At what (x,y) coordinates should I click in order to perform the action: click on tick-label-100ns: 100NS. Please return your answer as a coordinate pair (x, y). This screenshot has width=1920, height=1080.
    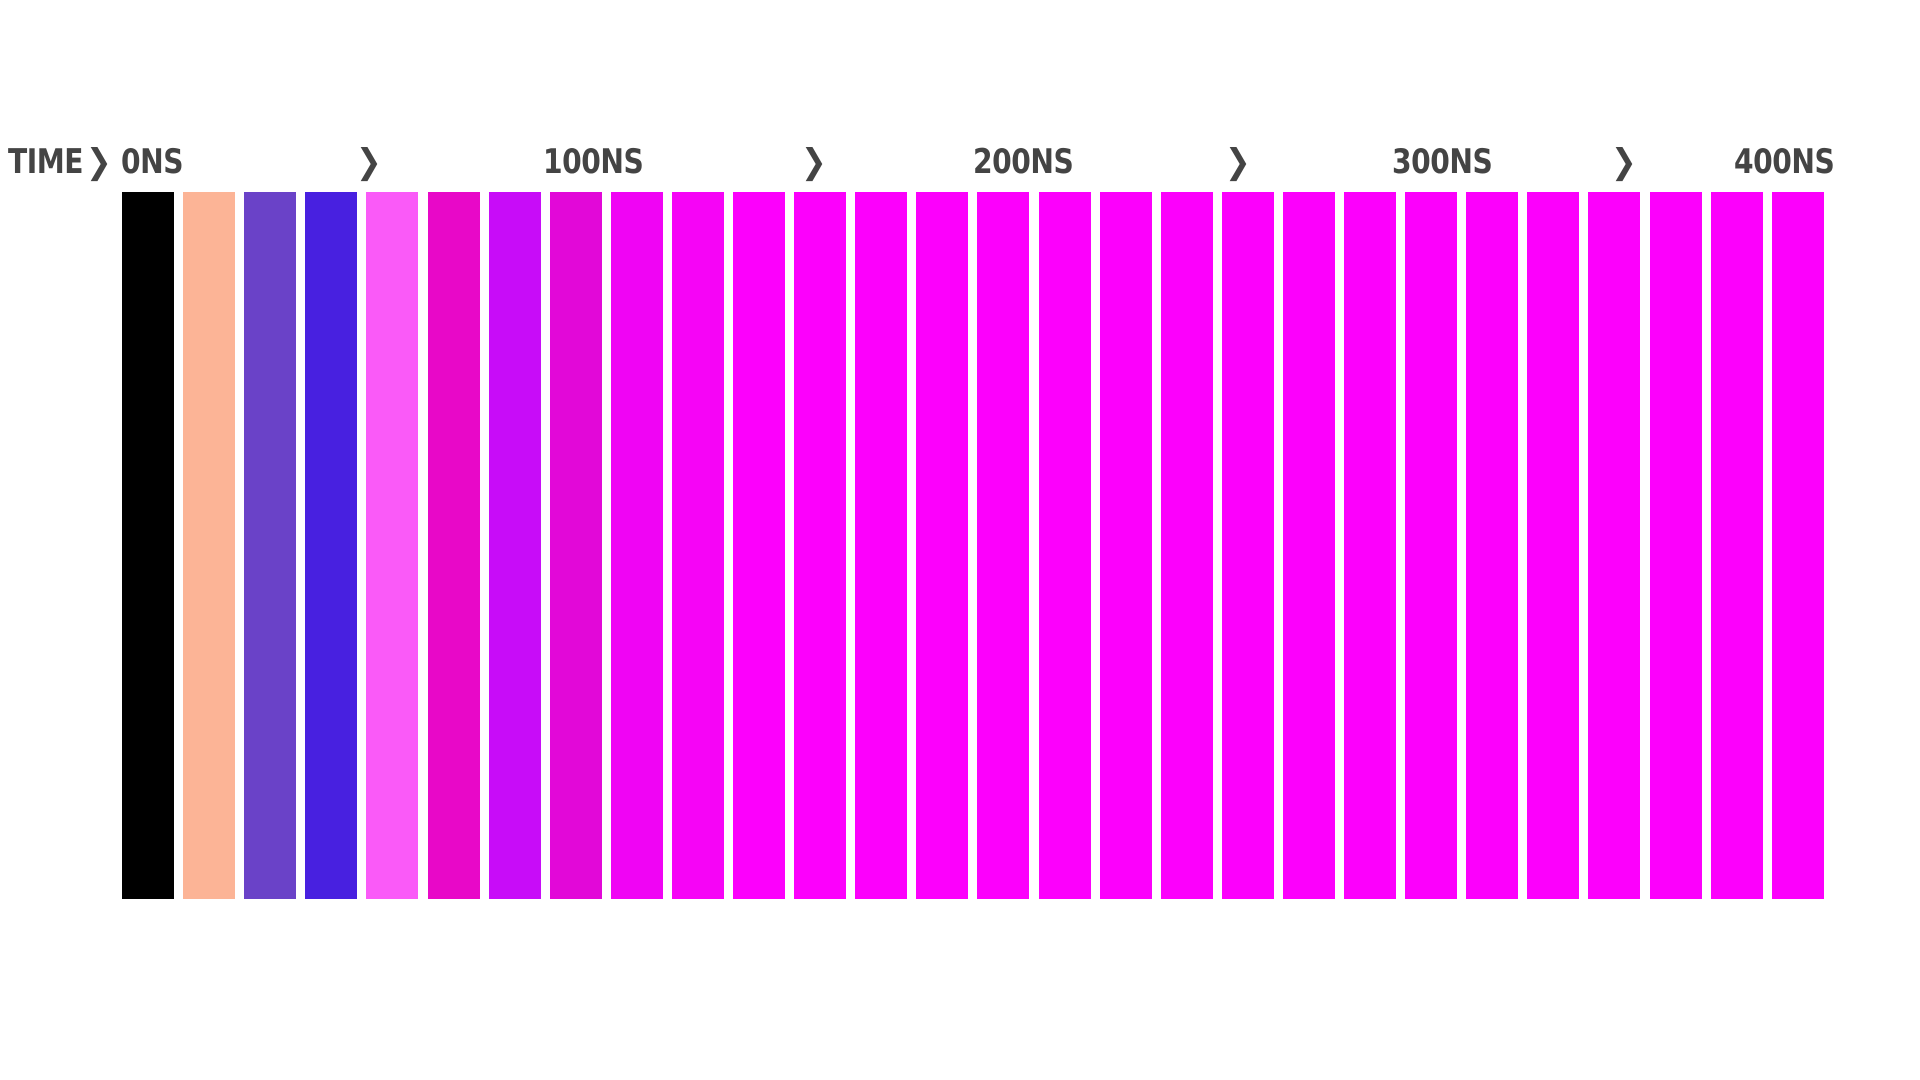
    Looking at the image, I should click on (593, 162).